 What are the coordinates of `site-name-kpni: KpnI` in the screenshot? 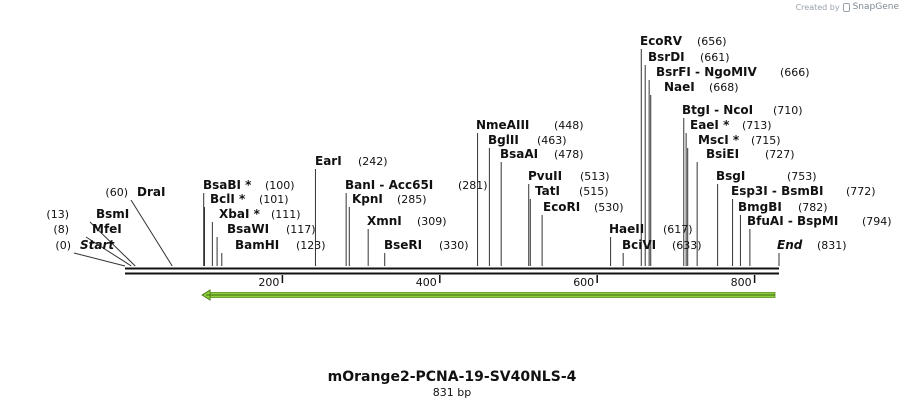 It's located at (367, 199).